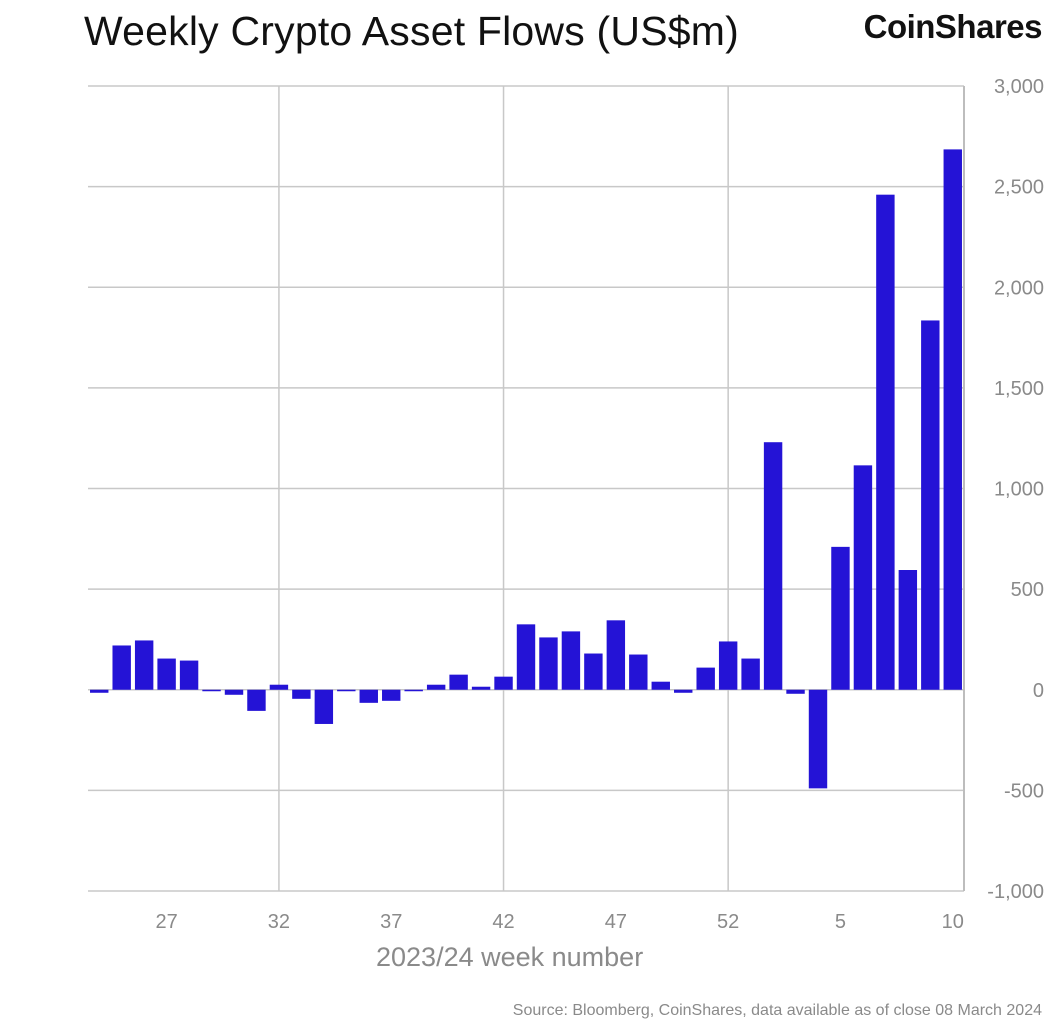 The width and height of the screenshot is (1056, 1036). Describe the element at coordinates (616, 922) in the screenshot. I see `x-tick-label: 47` at that location.